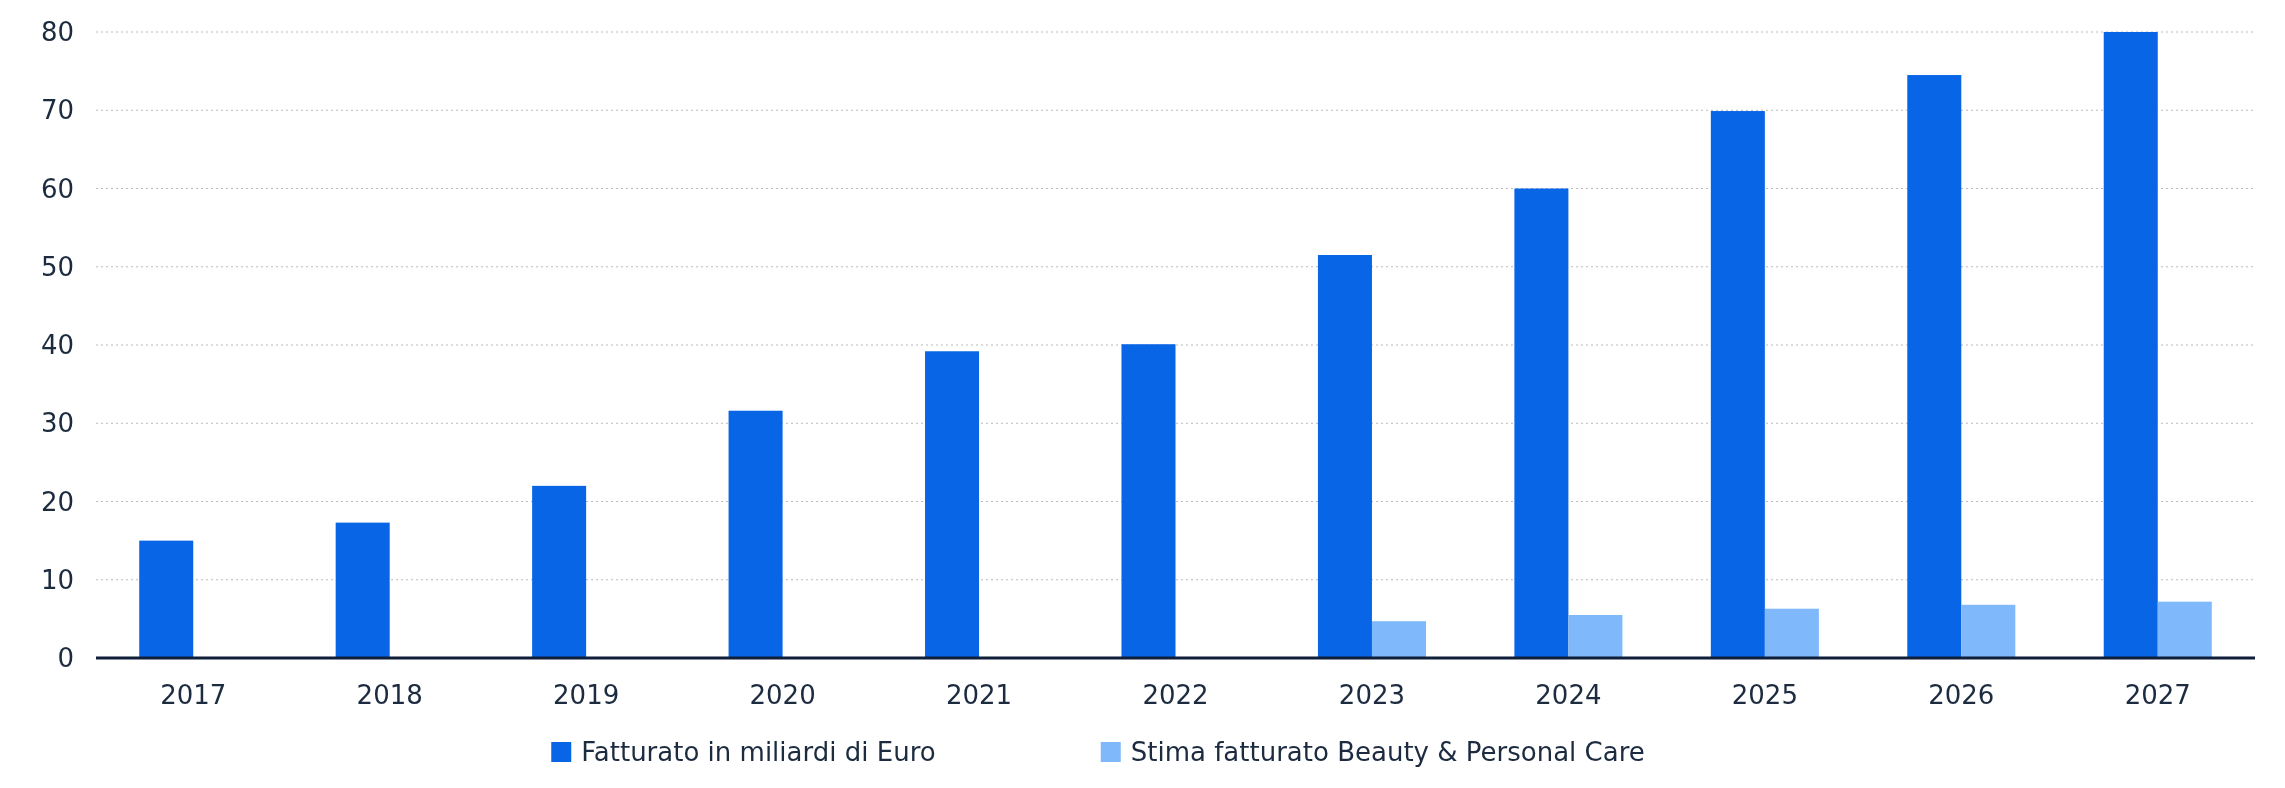 The image size is (2285, 788). Describe the element at coordinates (193, 695) in the screenshot. I see `x-tick-label: 2017` at that location.